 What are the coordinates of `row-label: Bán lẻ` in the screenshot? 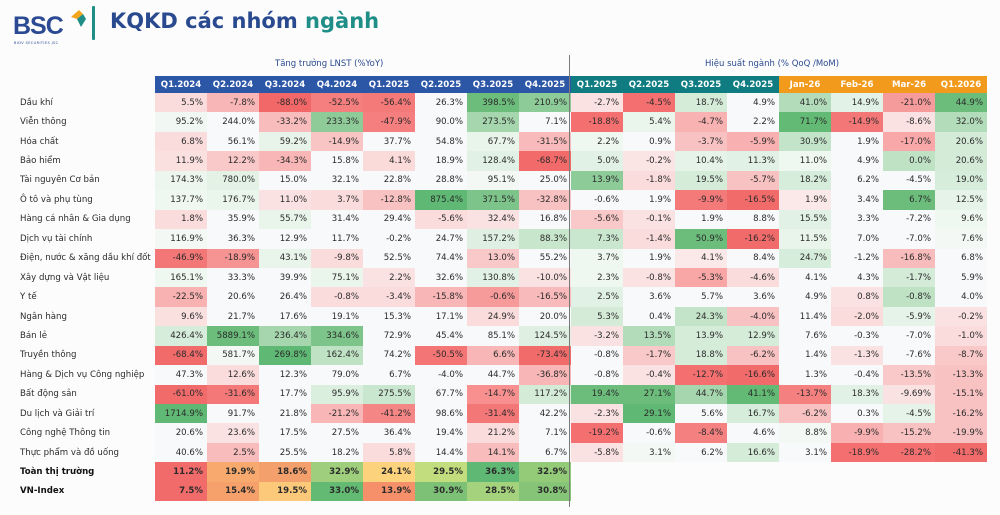 It's located at (34, 335).